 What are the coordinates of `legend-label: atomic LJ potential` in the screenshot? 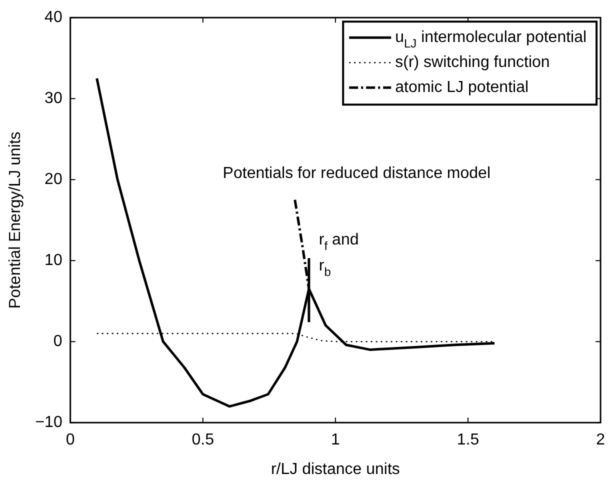 It's located at (462, 87).